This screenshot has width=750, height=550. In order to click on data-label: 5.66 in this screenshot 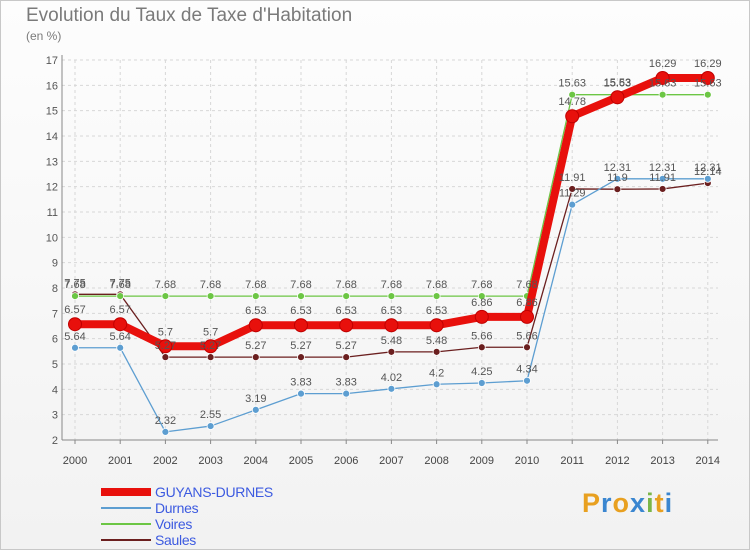, I will do `click(481, 336)`.